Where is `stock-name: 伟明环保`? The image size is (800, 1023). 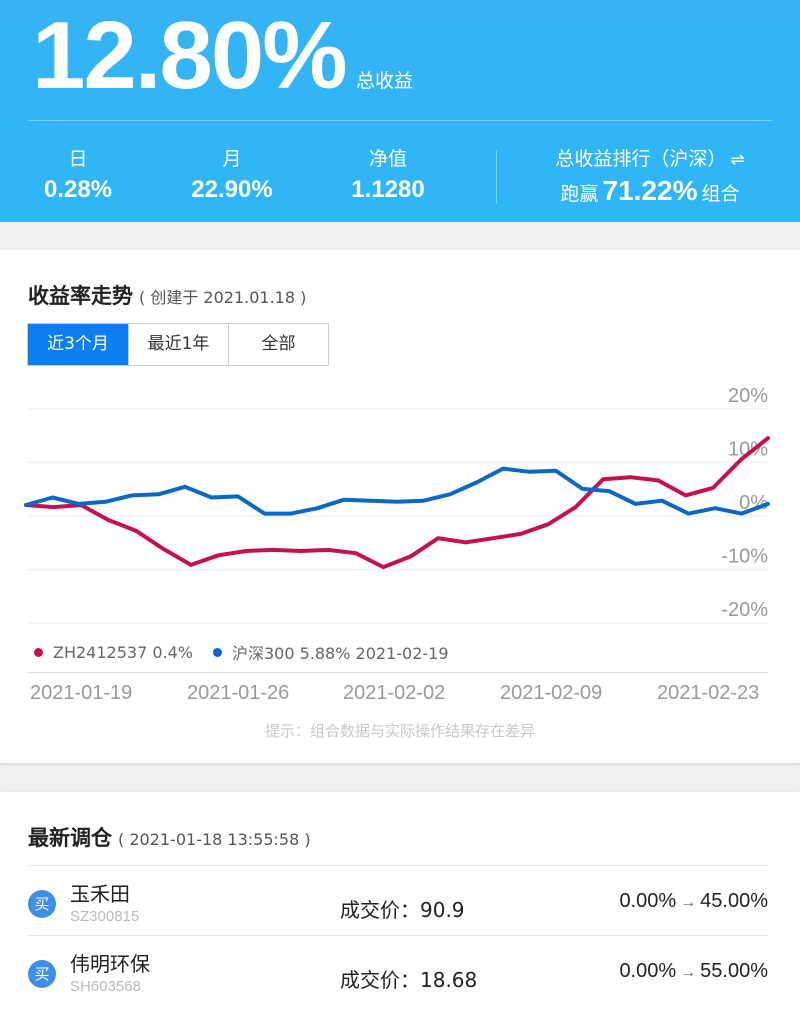
stock-name: 伟明环保 is located at coordinates (110, 964).